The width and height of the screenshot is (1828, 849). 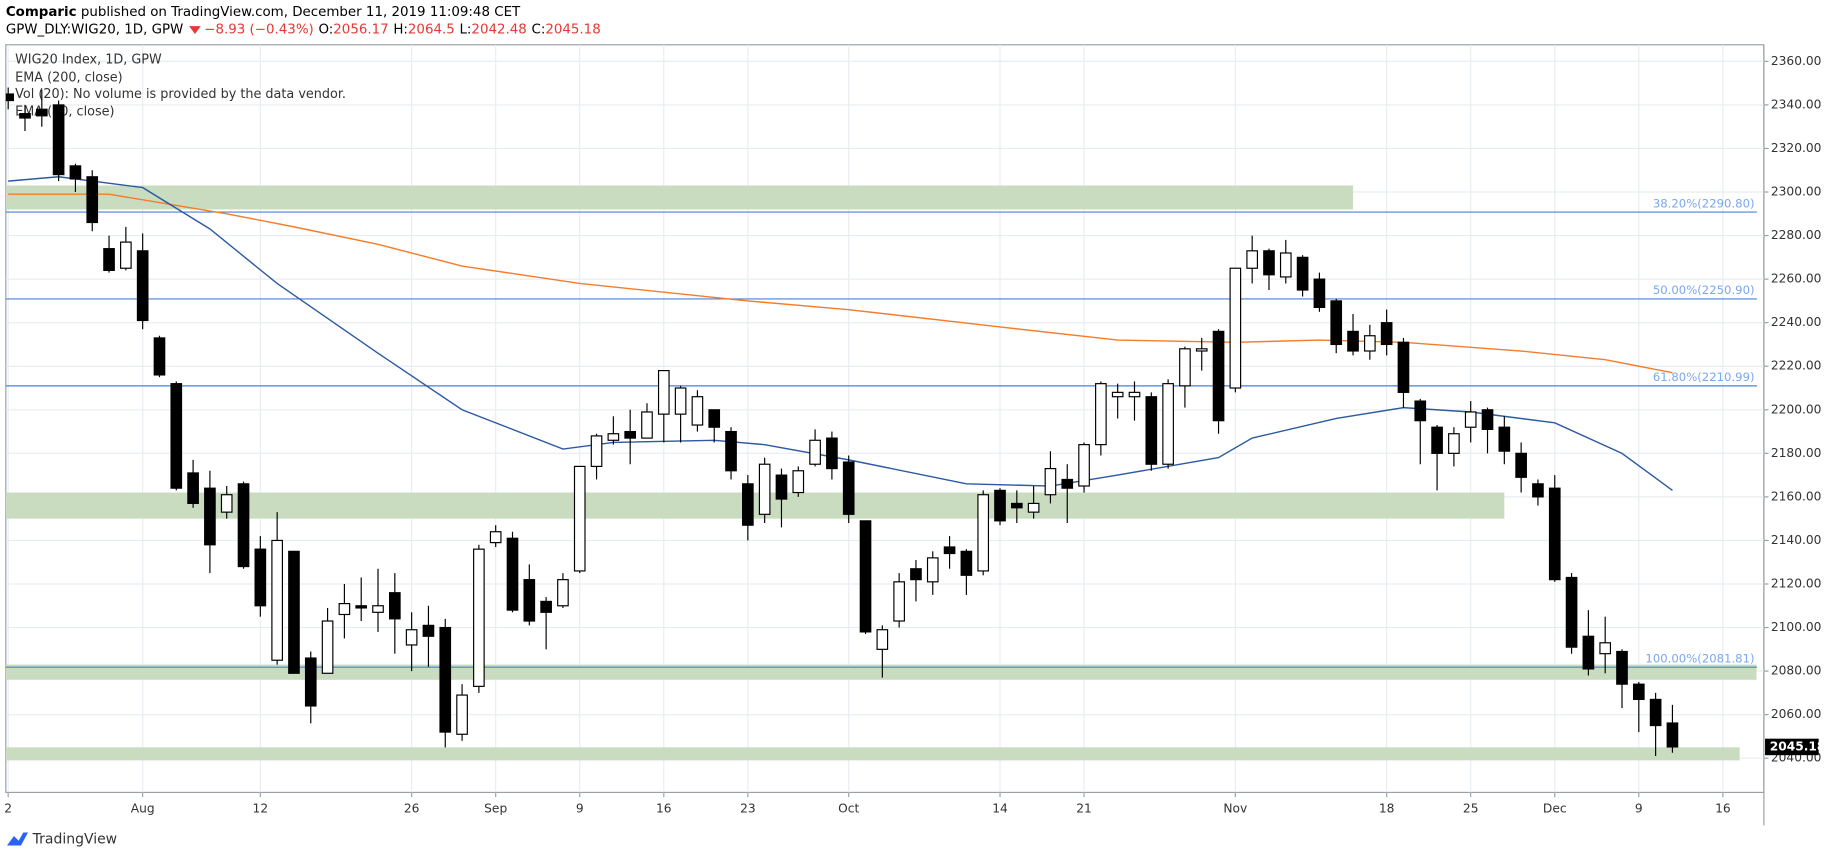 I want to click on y-tick-label: 2180.00, so click(x=1796, y=453).